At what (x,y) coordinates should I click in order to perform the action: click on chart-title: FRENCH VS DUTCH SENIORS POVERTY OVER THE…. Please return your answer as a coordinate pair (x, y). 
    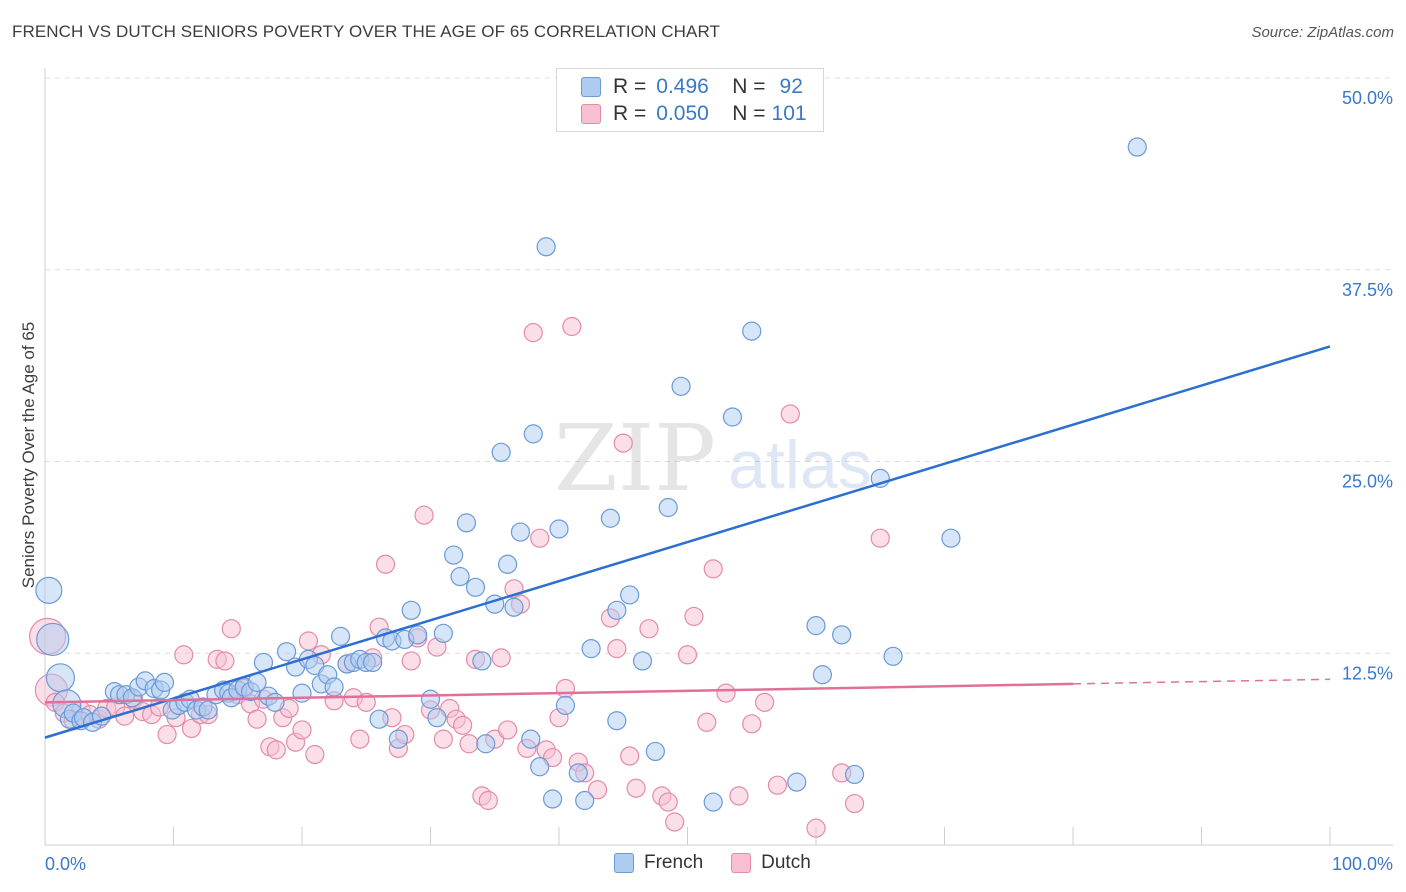
    Looking at the image, I should click on (366, 31).